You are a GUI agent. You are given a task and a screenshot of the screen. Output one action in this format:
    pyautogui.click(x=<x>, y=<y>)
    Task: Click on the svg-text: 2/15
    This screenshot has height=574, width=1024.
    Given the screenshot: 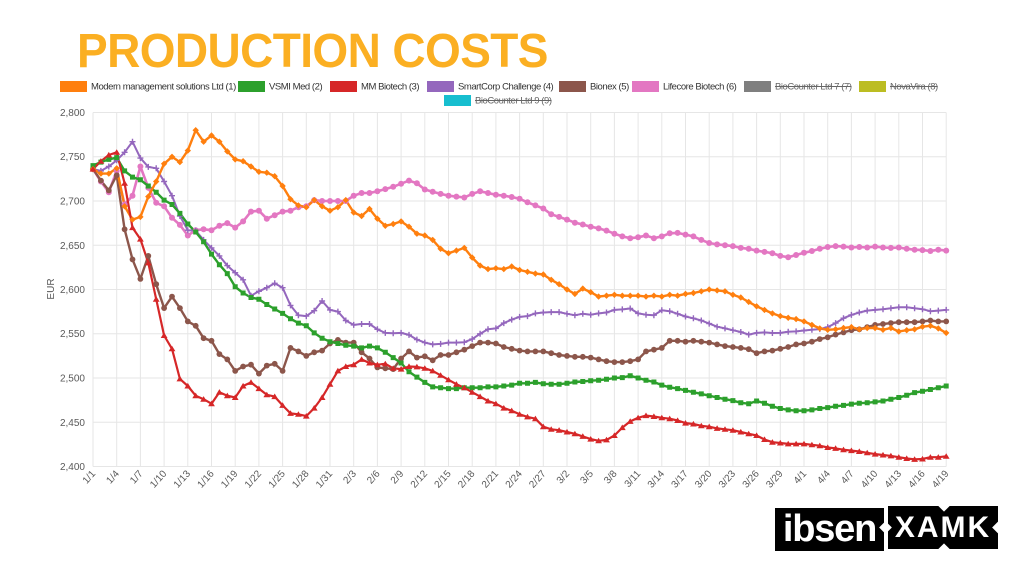 What is the action you would take?
    pyautogui.click(x=443, y=479)
    